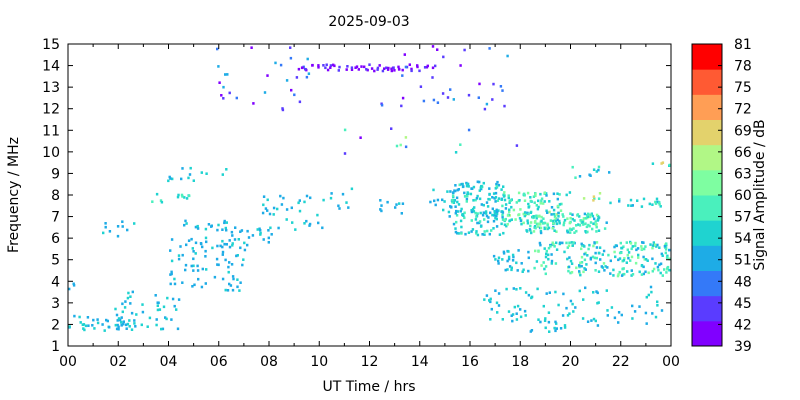 The height and width of the screenshot is (400, 800). Describe the element at coordinates (707, 107) in the screenshot. I see `colorbar-segment` at that location.